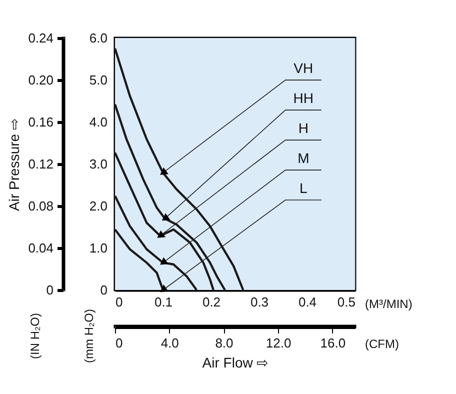 This screenshot has height=394, width=456. What do you see at coordinates (35, 336) in the screenshot?
I see `y2-axis-title: (IN H₂O)` at bounding box center [35, 336].